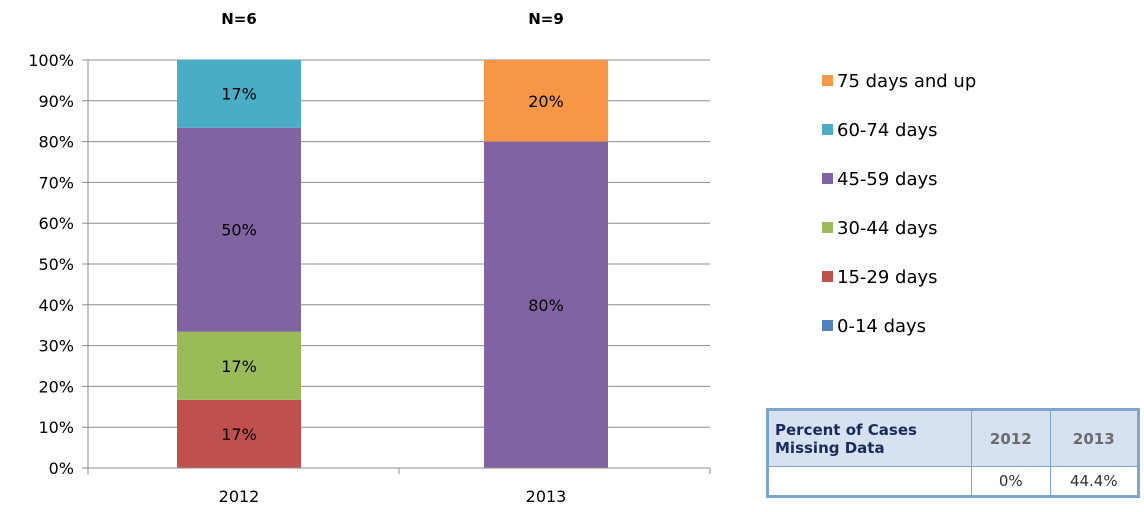 This screenshot has height=512, width=1144. I want to click on data-label: 20%, so click(546, 101).